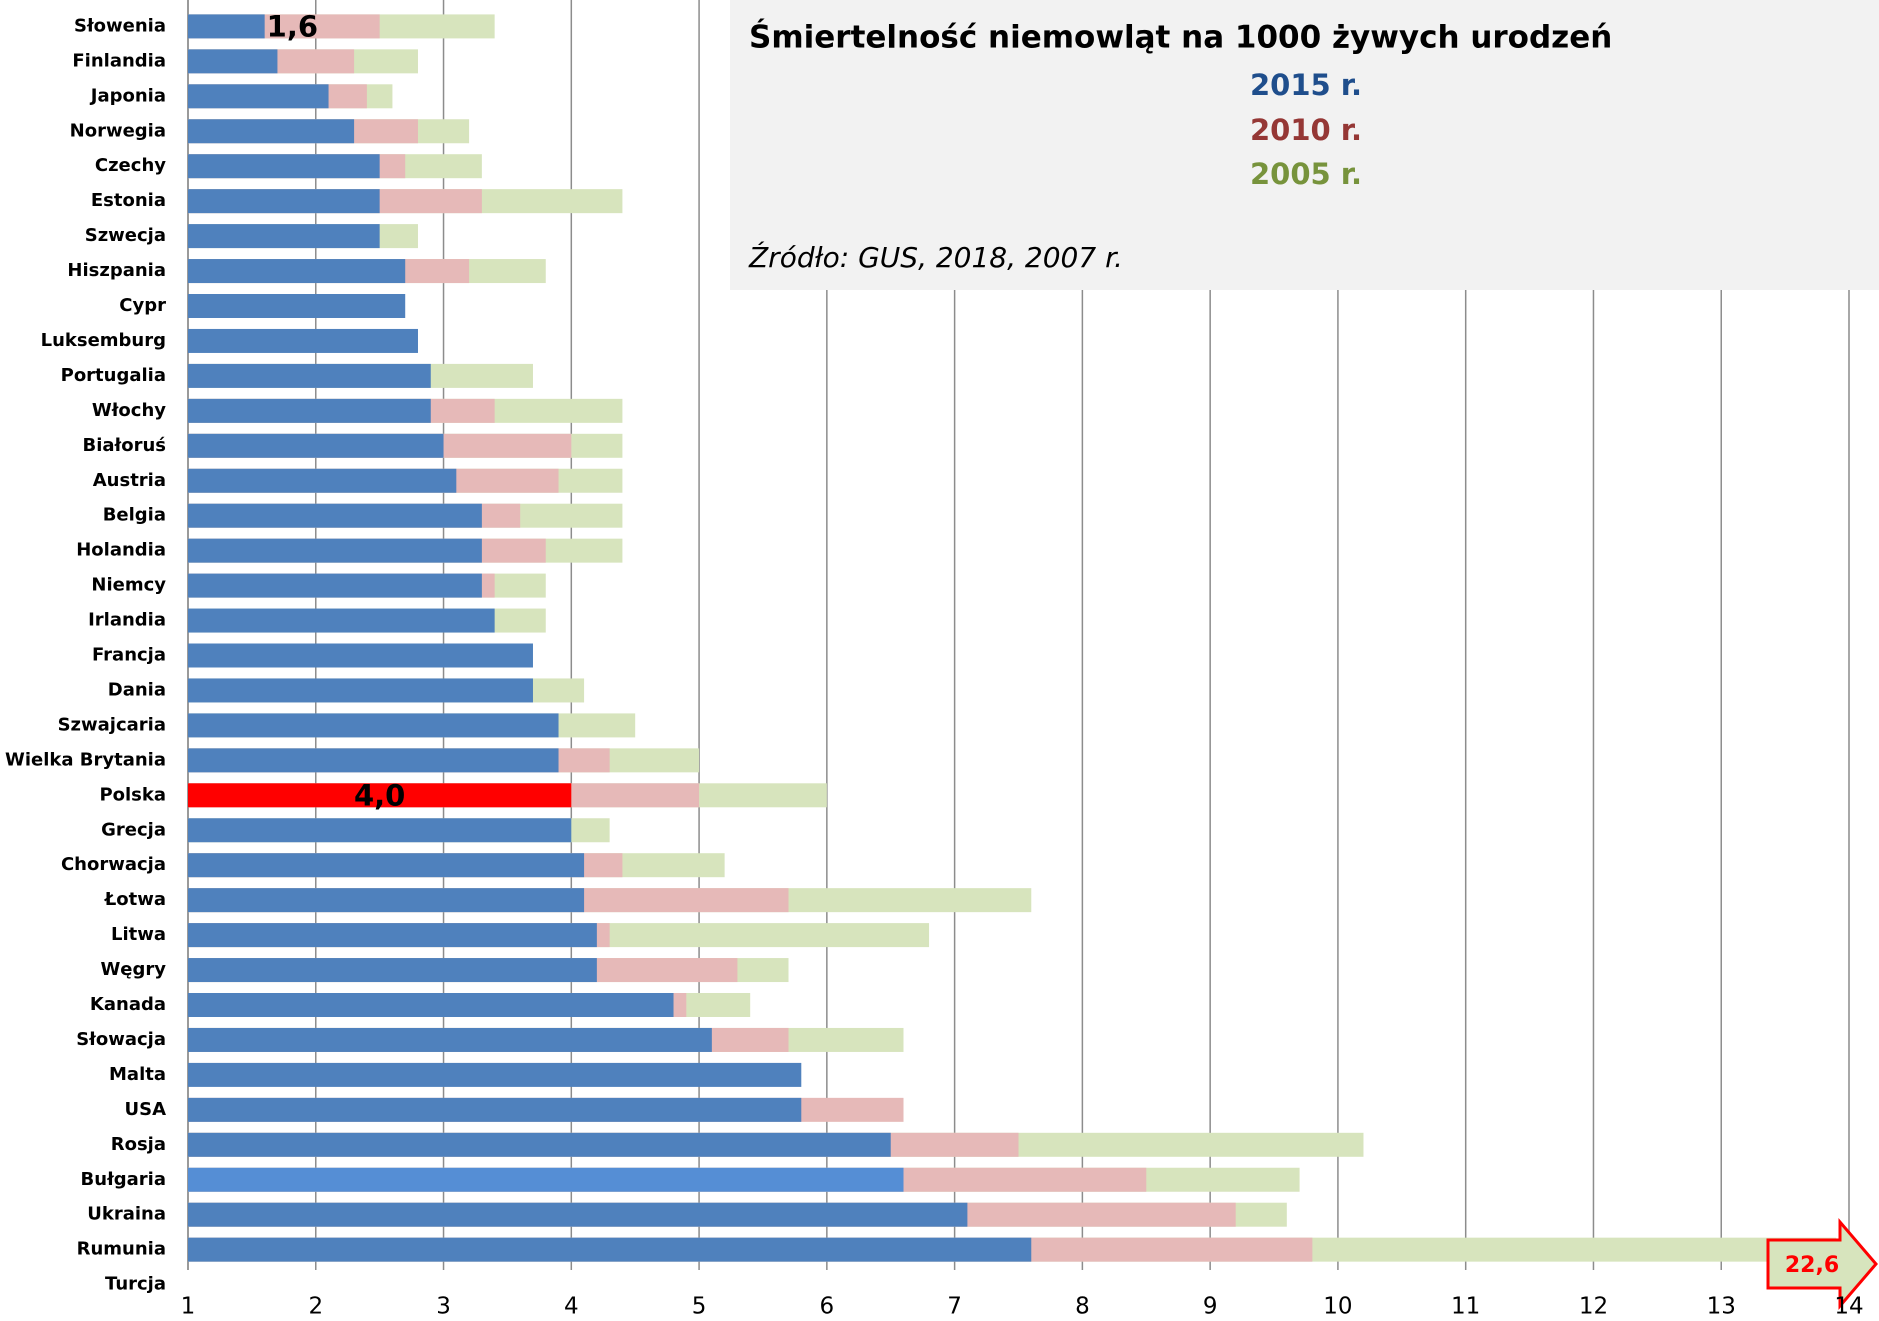  What do you see at coordinates (699, 1307) in the screenshot?
I see `x-tick-label: 5` at bounding box center [699, 1307].